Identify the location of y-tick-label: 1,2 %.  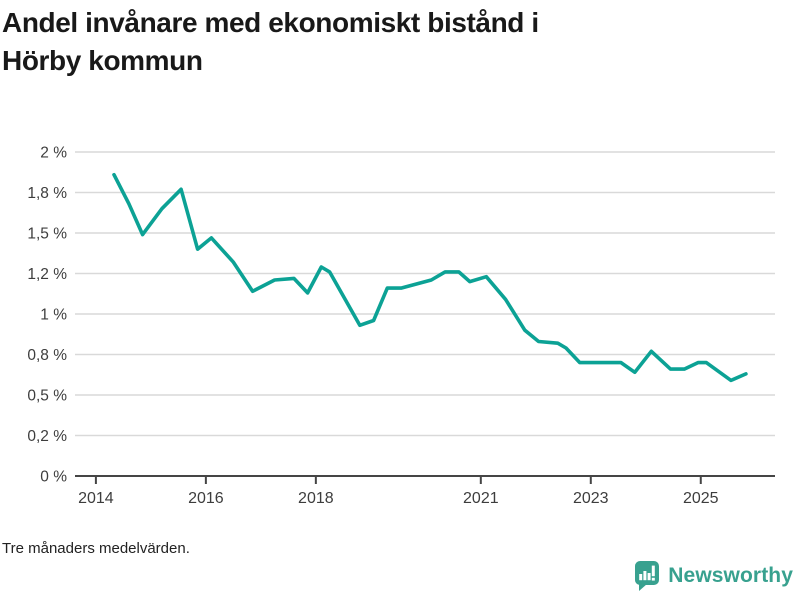
(47, 274).